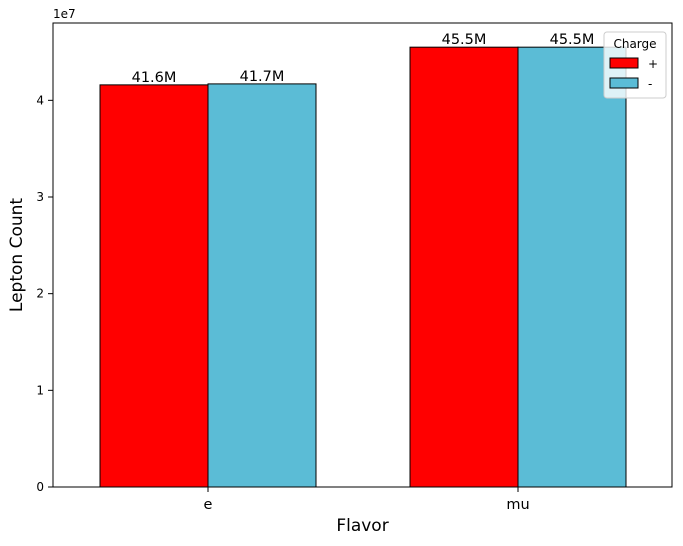  What do you see at coordinates (362, 526) in the screenshot?
I see `x-axis-label: Flavor` at bounding box center [362, 526].